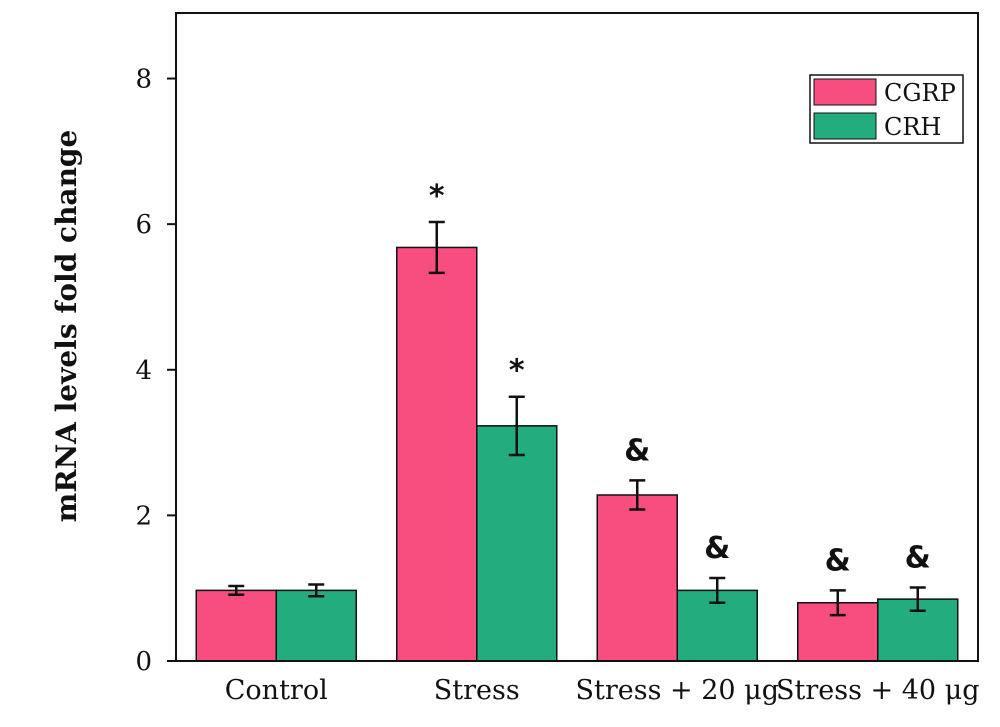  Describe the element at coordinates (918, 557) in the screenshot. I see `annotation-crh-3: &` at that location.